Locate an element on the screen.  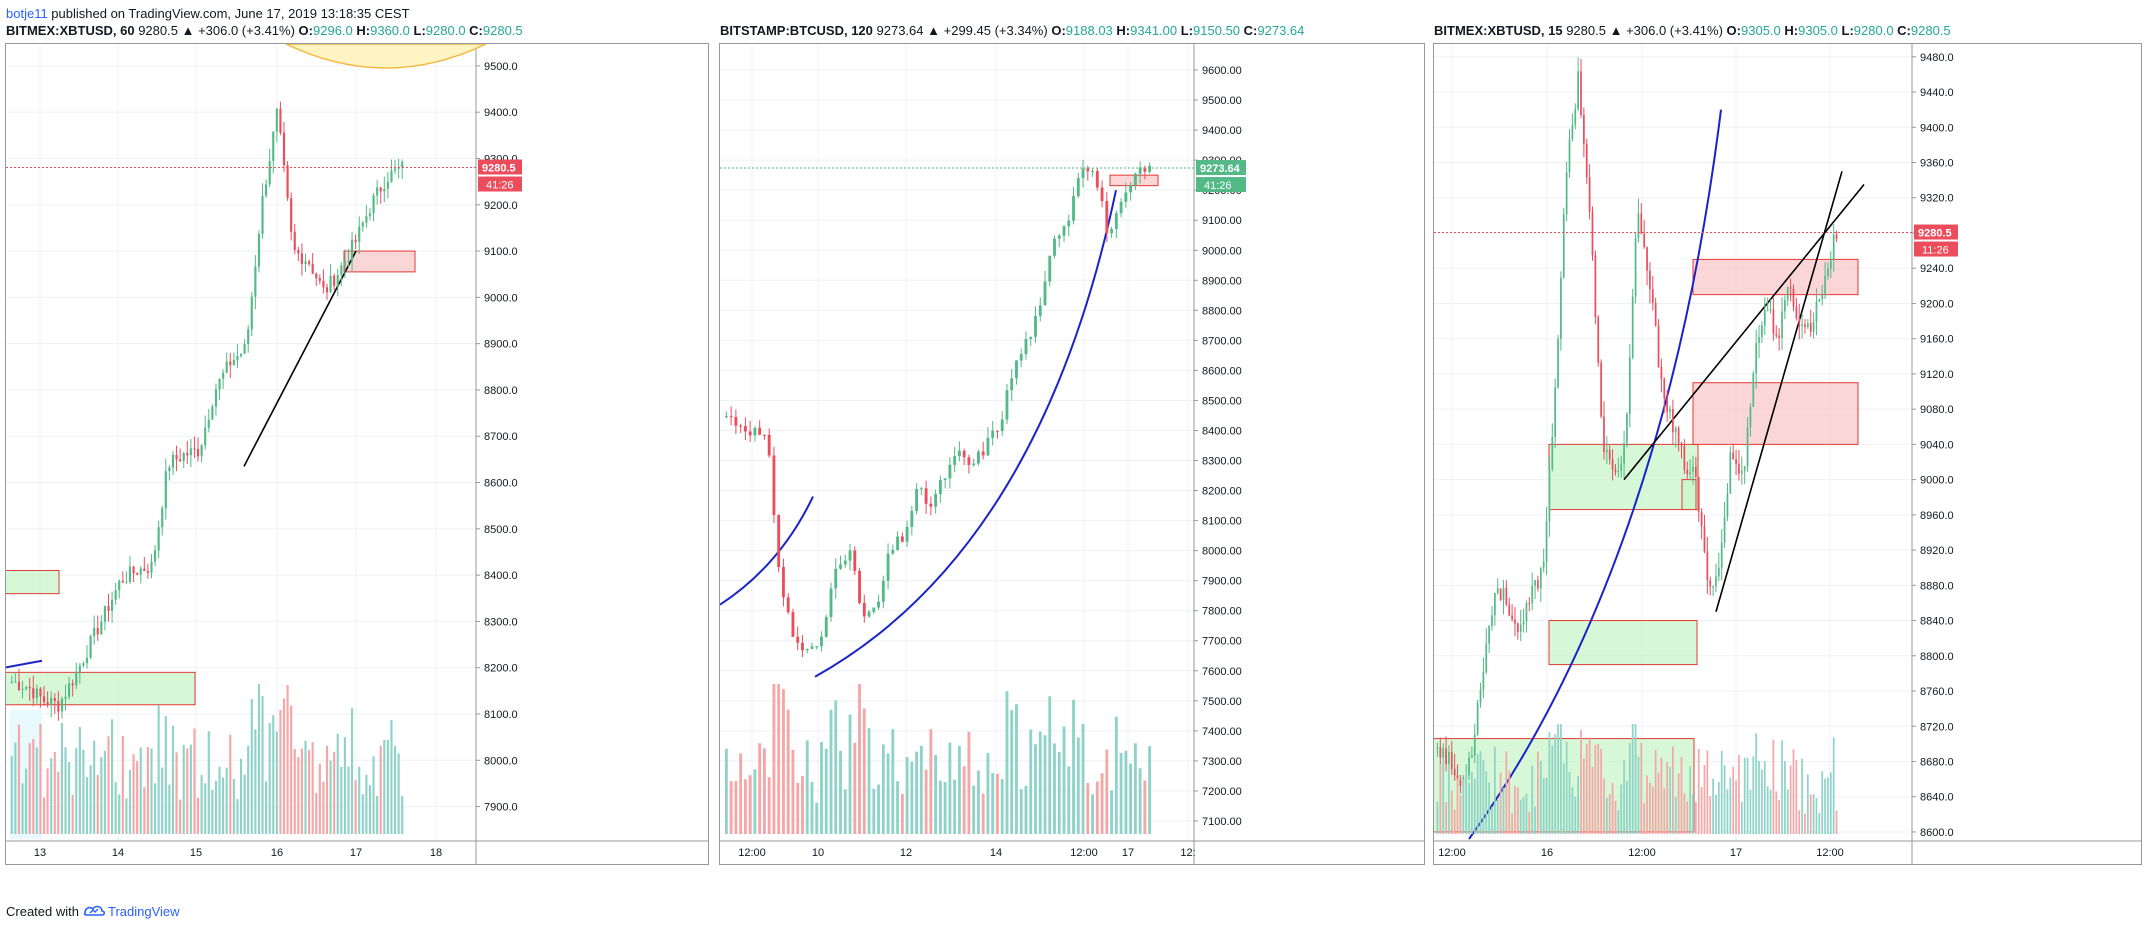
price-tick-label: 9240.0 is located at coordinates (1937, 269).